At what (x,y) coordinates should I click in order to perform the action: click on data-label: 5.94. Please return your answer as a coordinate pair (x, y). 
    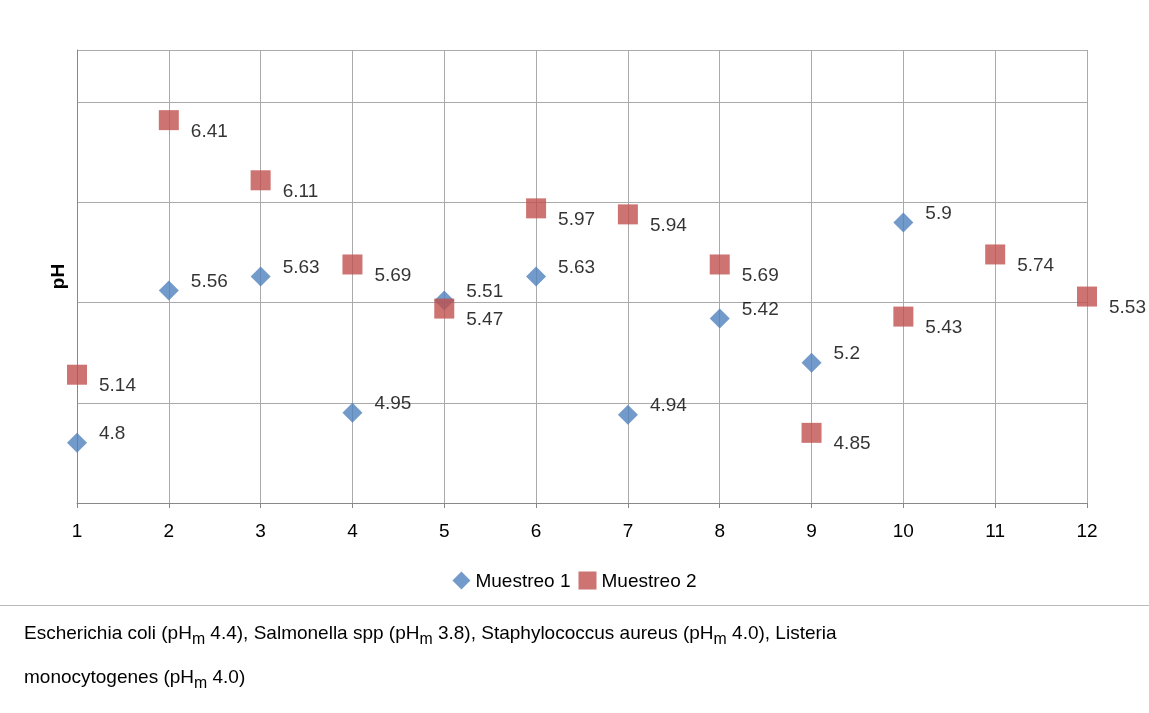
    Looking at the image, I should click on (668, 224).